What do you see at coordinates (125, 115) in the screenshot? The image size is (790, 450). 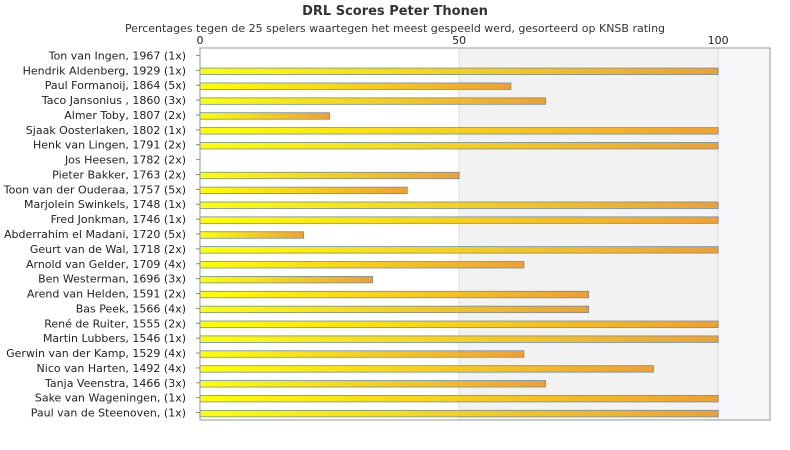 I see `y-category-label: Almer Toby, 1807 (2x)` at bounding box center [125, 115].